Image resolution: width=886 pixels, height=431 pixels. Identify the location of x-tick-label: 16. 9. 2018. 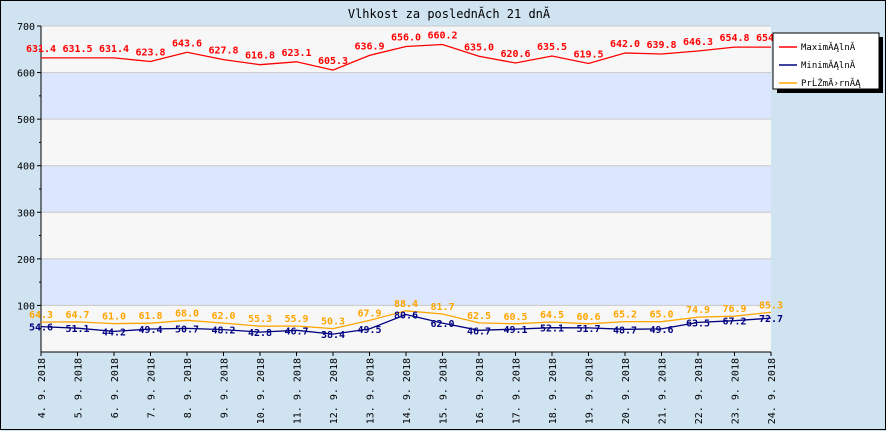
(480, 391).